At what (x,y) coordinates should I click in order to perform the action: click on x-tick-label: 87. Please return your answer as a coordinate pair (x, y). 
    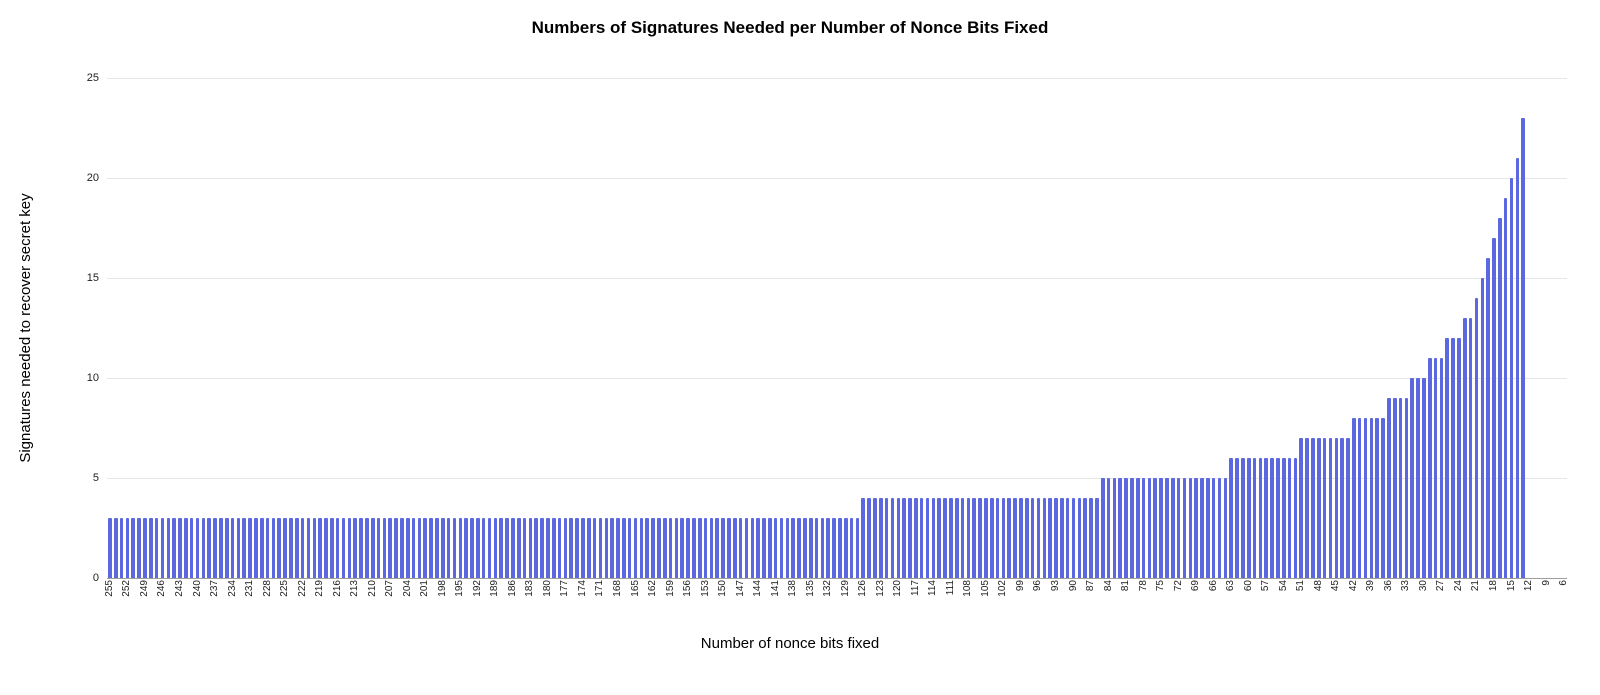
    Looking at the image, I should click on (1091, 586).